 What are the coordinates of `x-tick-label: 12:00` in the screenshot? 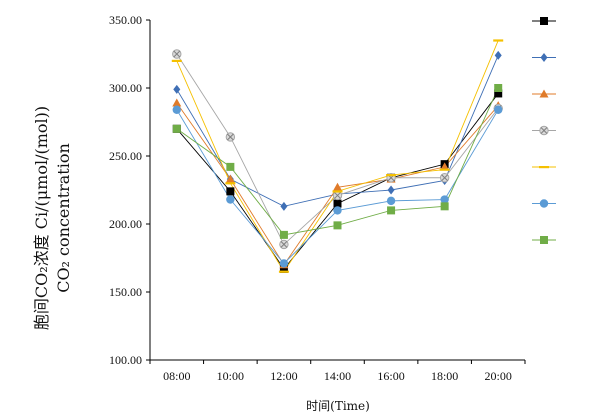 It's located at (283, 376).